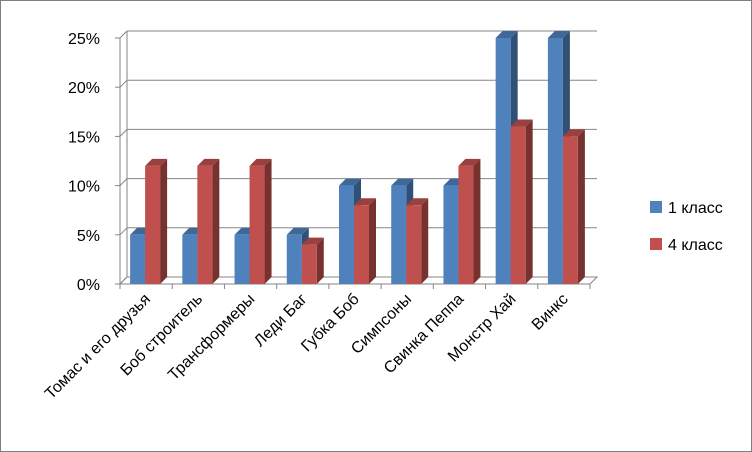  I want to click on y-tick-label: 10%, so click(84, 187).